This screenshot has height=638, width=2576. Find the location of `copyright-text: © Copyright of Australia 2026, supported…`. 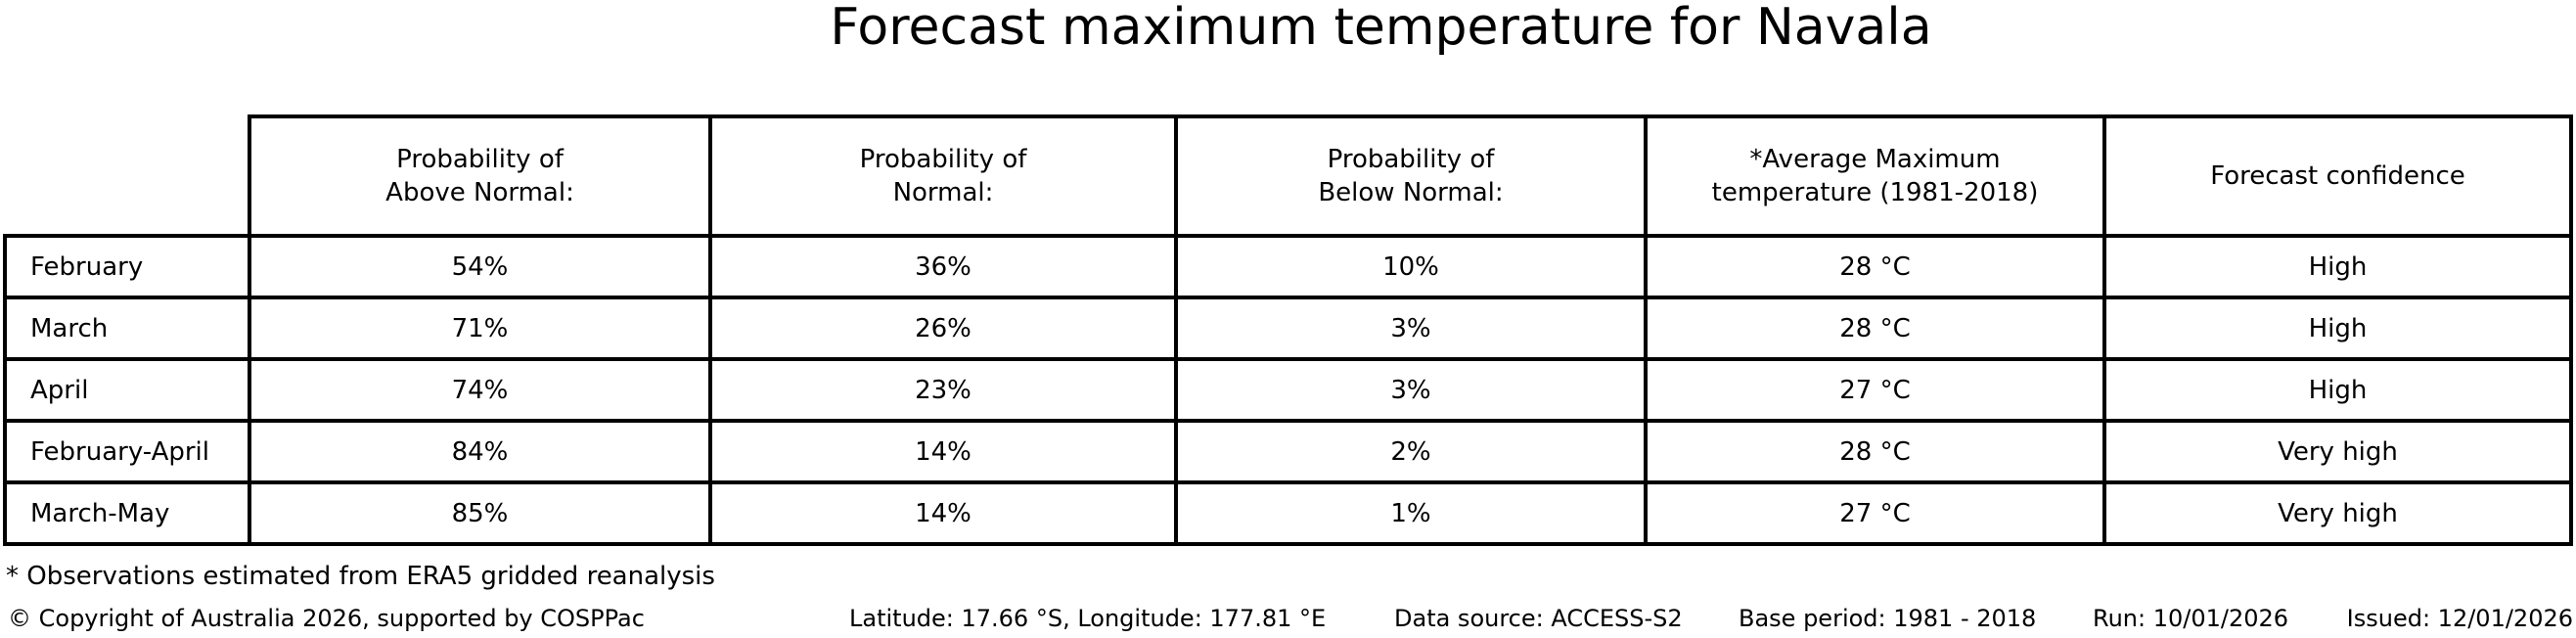

copyright-text: © Copyright of Australia 2026, supported… is located at coordinates (326, 618).